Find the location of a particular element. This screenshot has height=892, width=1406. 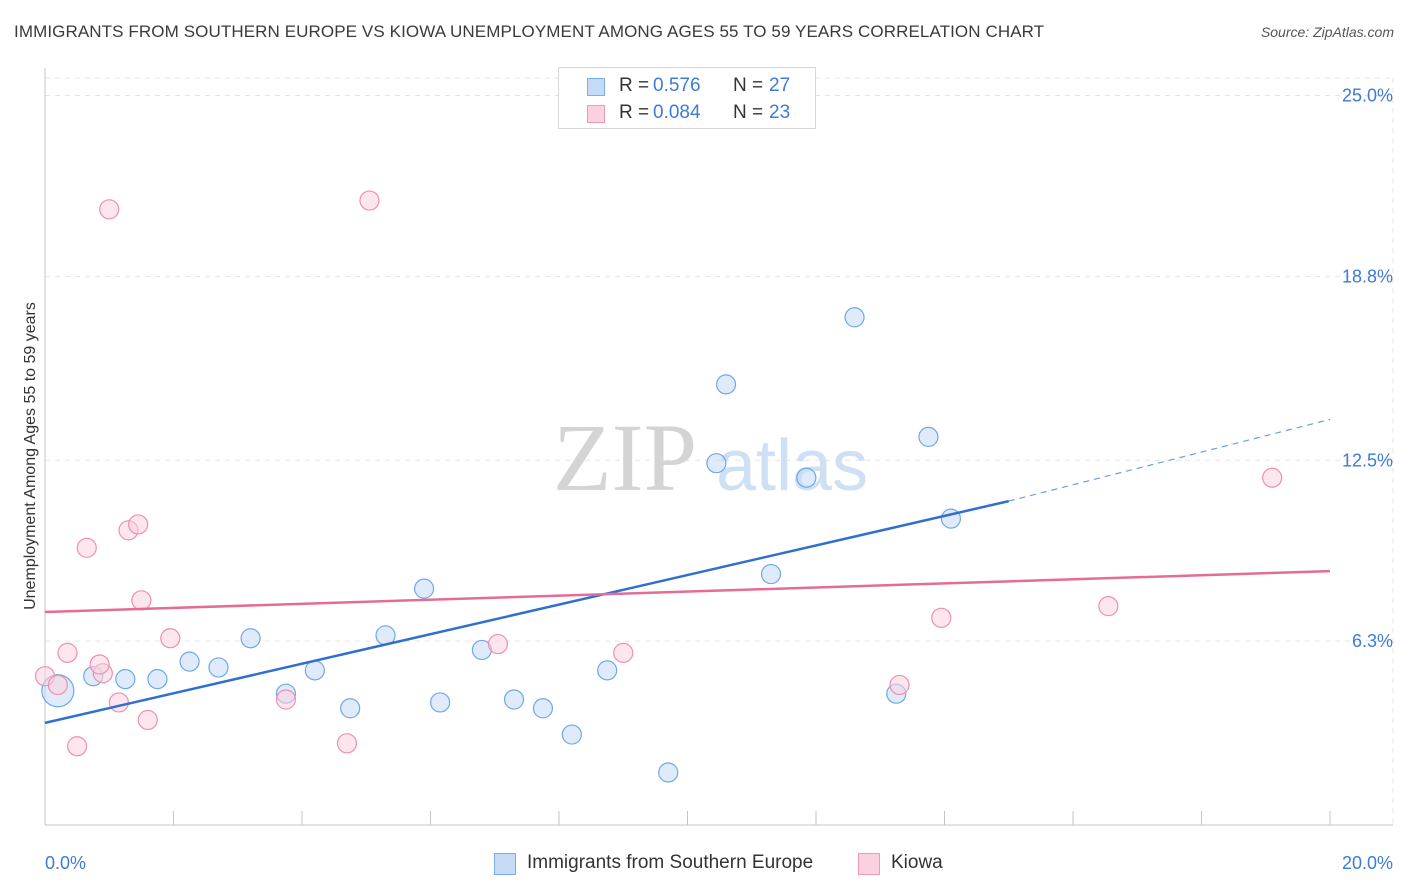

y-tick-label: 25.0% is located at coordinates (1367, 96).